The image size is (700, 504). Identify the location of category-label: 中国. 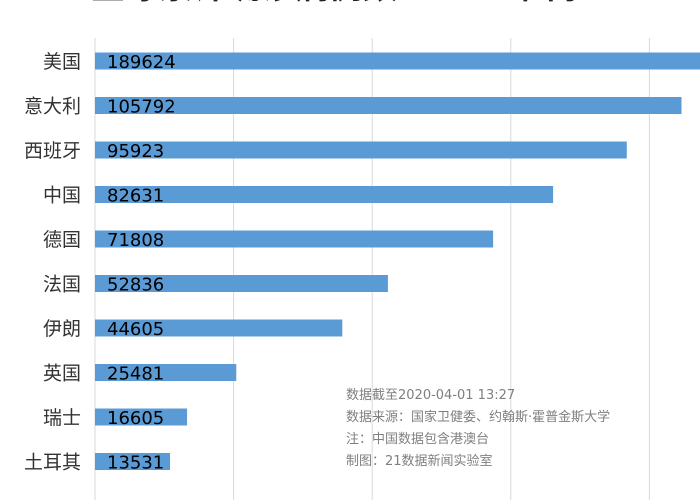
(62, 196).